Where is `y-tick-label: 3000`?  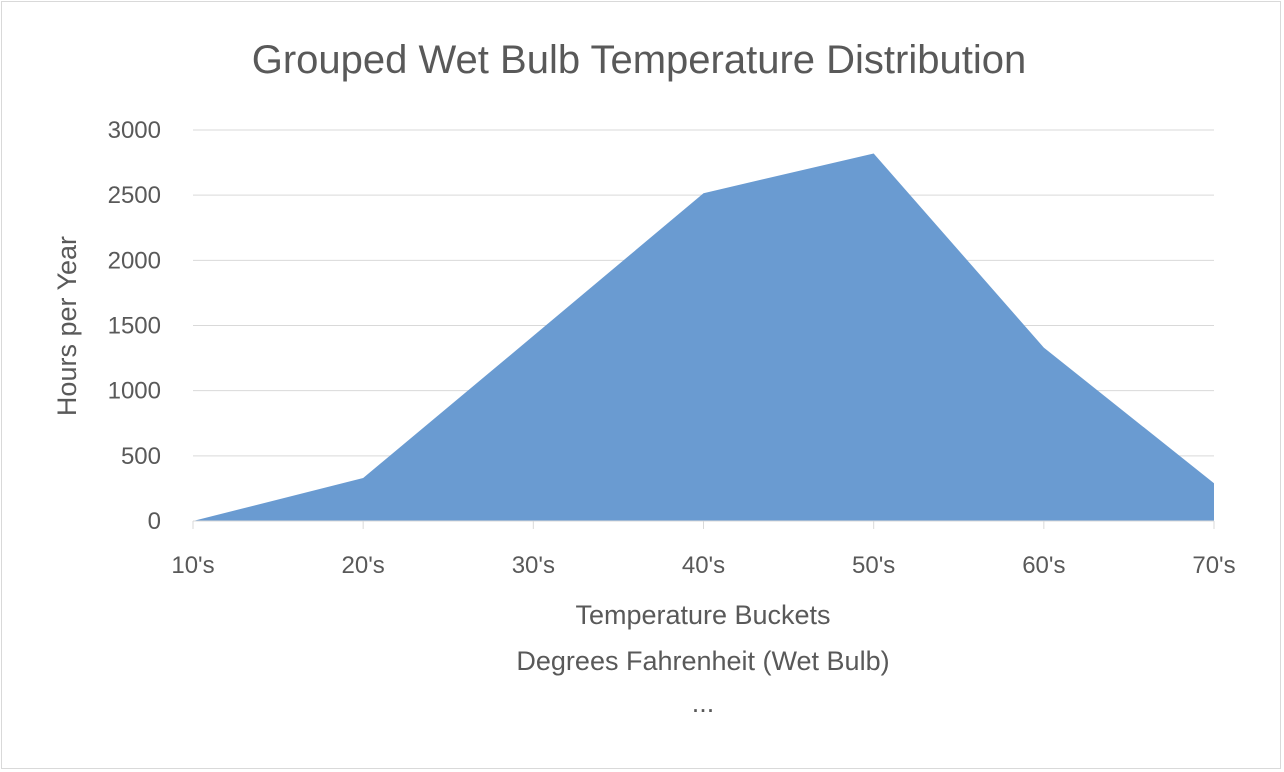 y-tick-label: 3000 is located at coordinates (134, 130).